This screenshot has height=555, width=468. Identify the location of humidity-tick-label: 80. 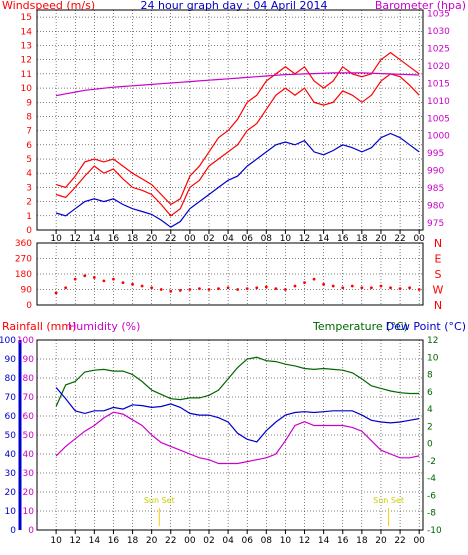
(29, 379).